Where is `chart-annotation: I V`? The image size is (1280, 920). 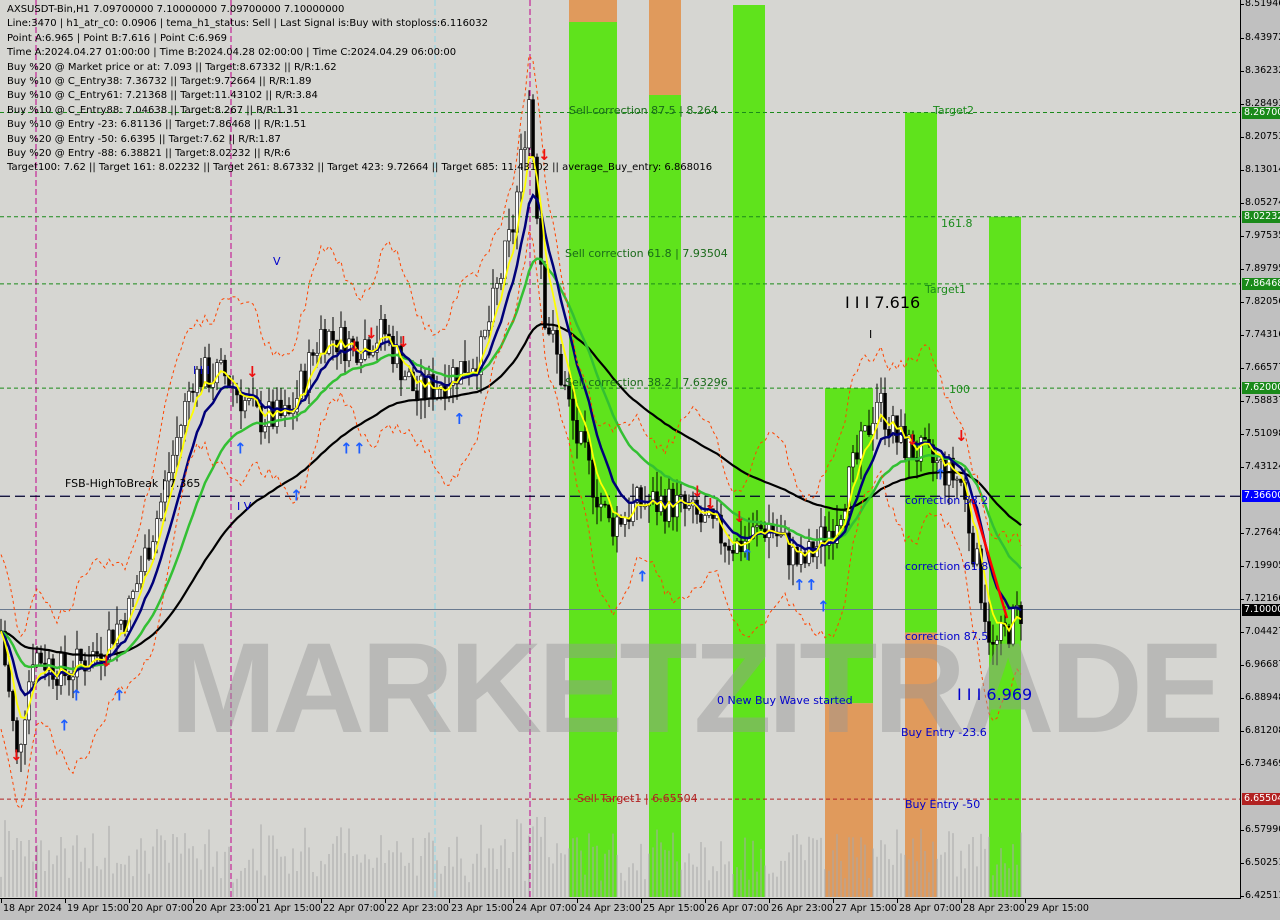
chart-annotation: I V is located at coordinates (244, 507).